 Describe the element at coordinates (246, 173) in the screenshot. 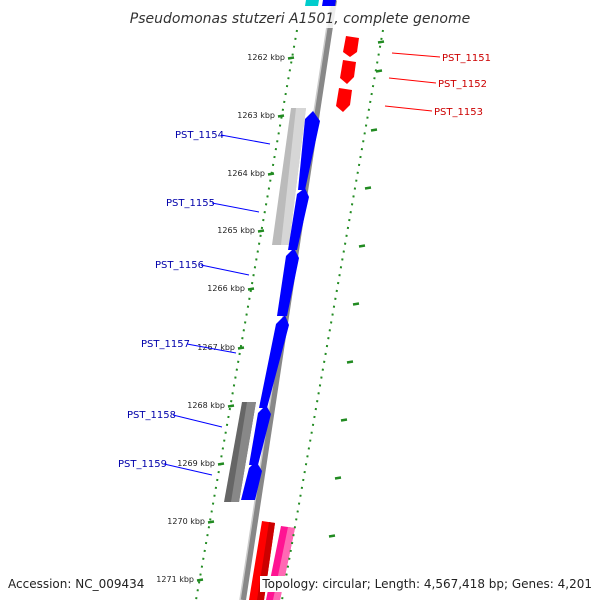

I see `tick-label: 1264 kbp` at that location.